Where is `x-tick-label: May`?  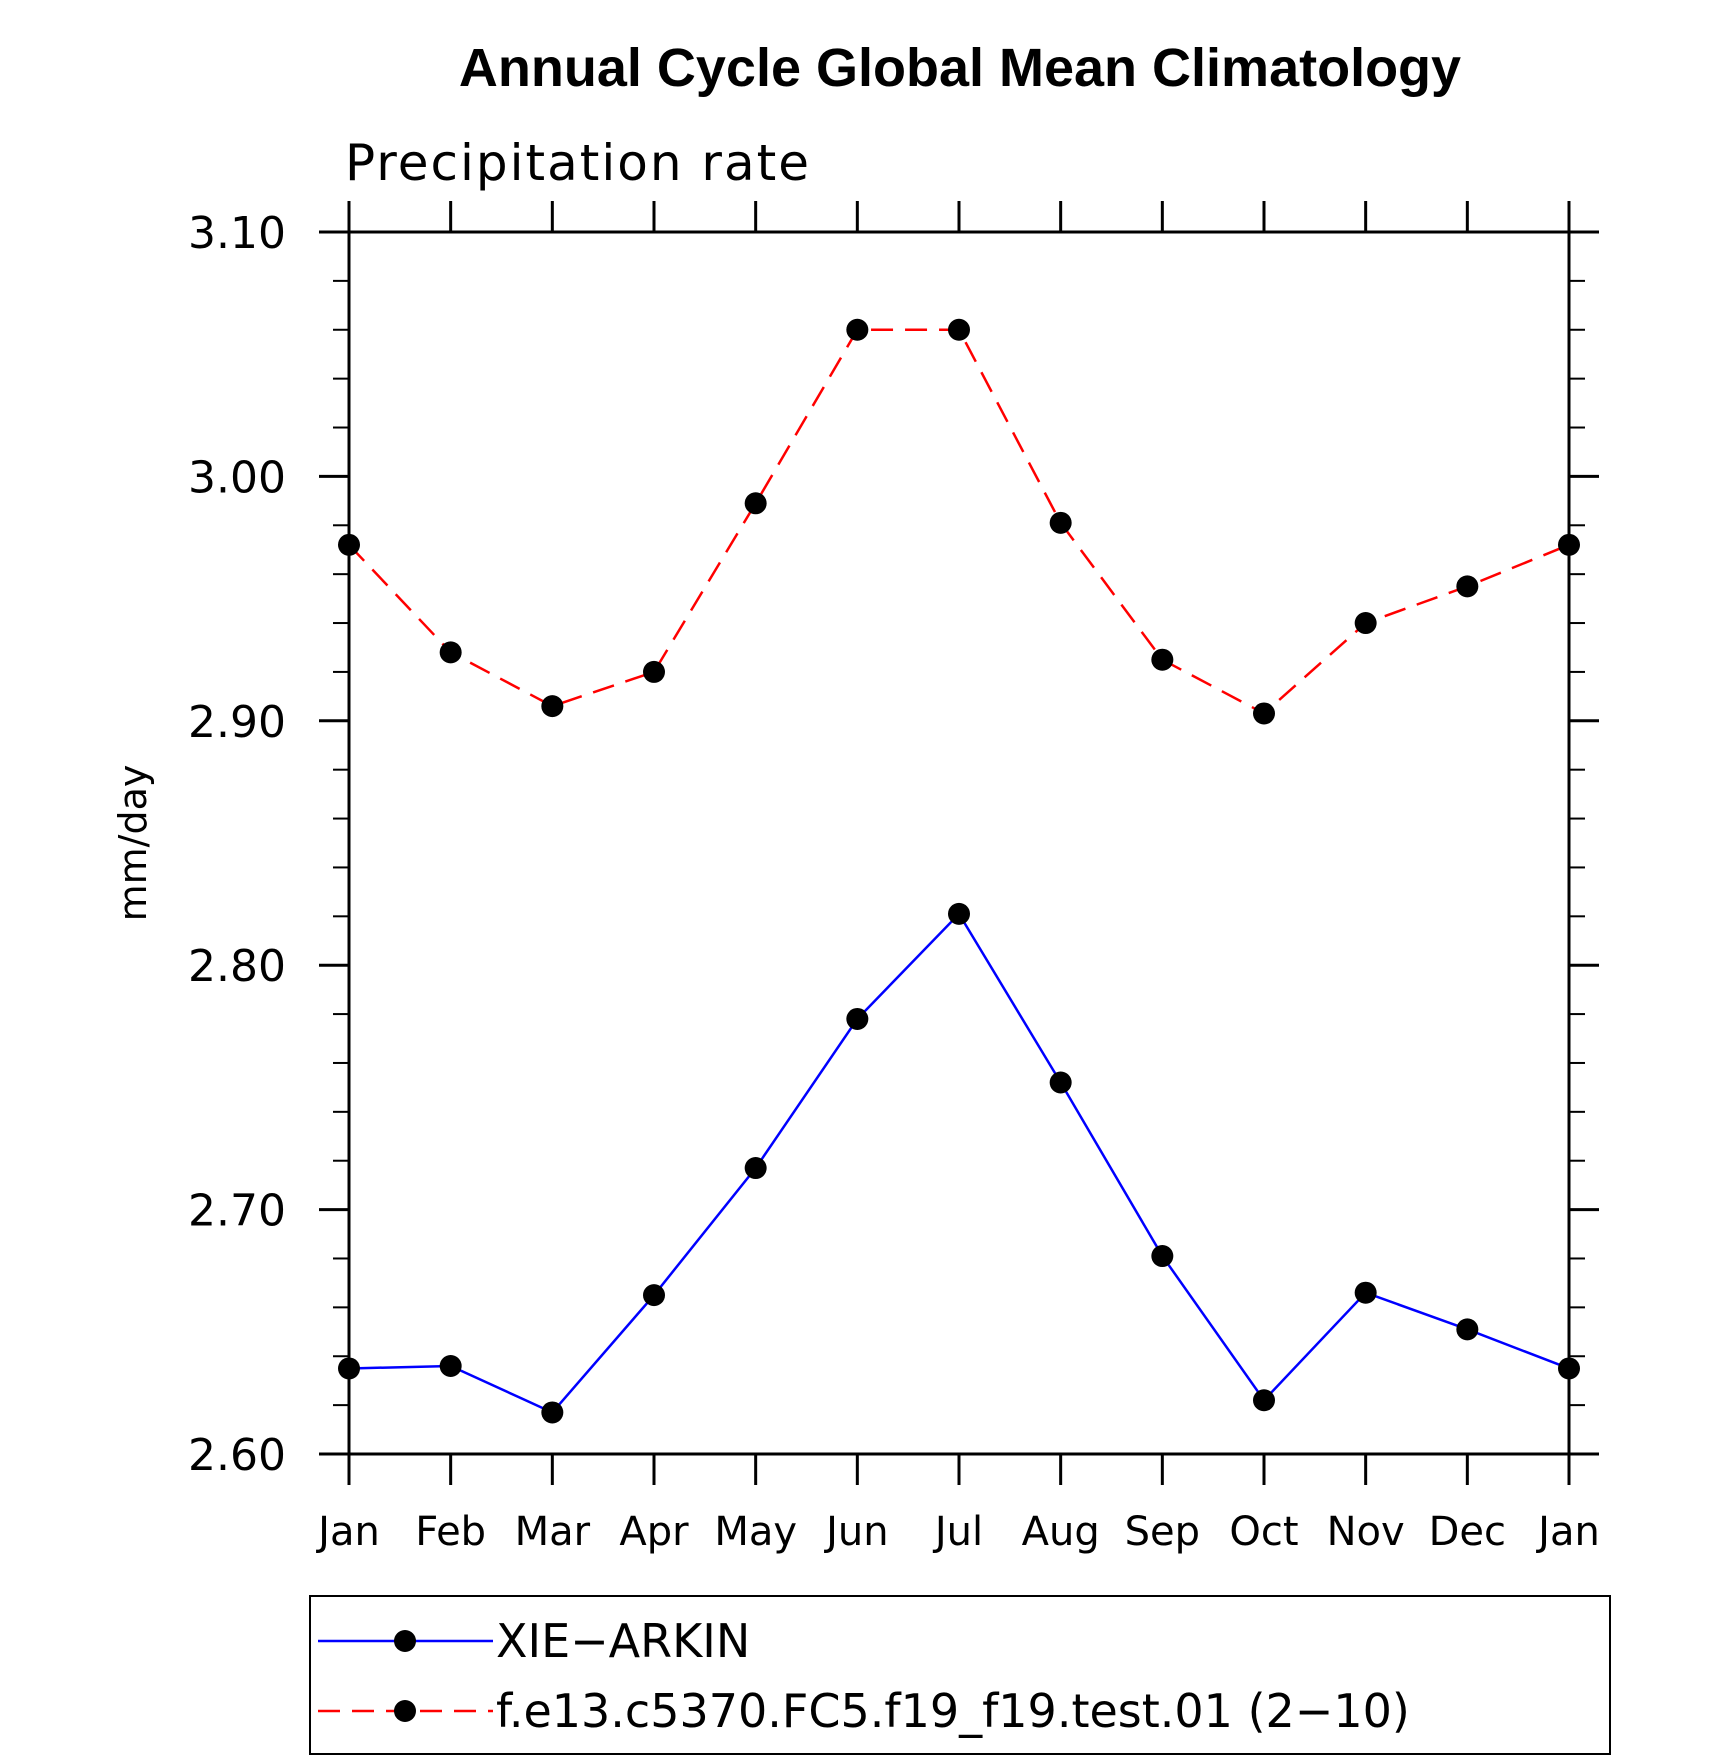
x-tick-label: May is located at coordinates (755, 1532).